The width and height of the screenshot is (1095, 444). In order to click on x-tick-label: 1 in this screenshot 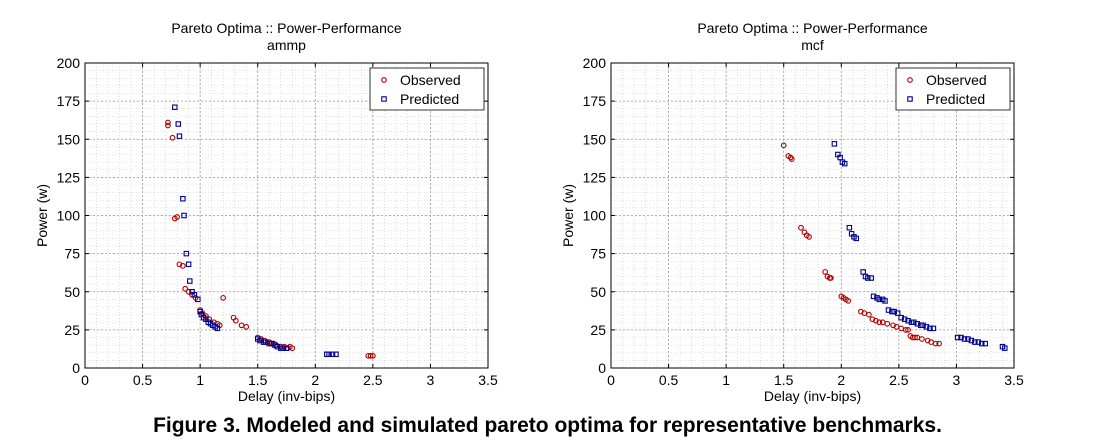, I will do `click(726, 380)`.